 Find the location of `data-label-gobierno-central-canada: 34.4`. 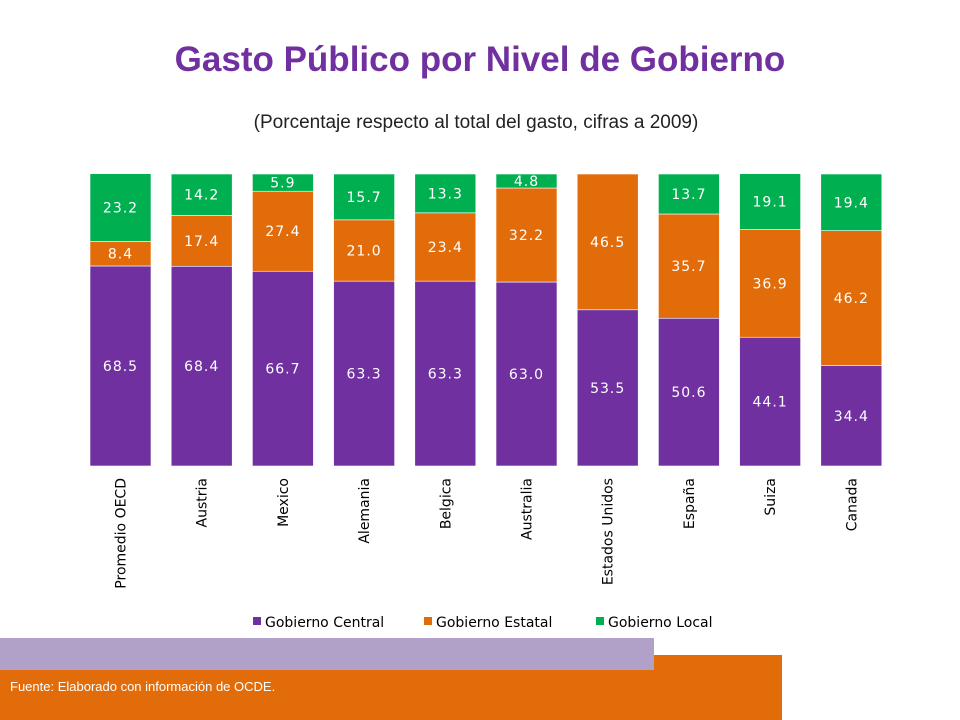

data-label-gobierno-central-canada: 34.4 is located at coordinates (851, 417).